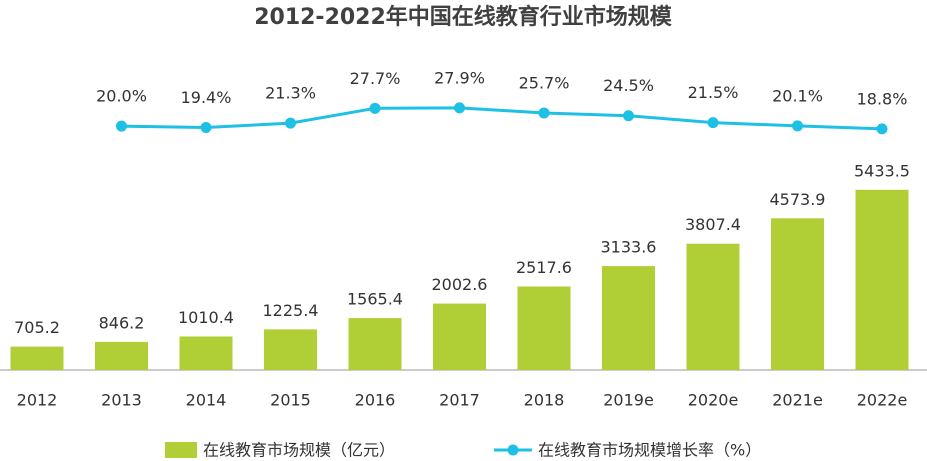 The image size is (927, 461). What do you see at coordinates (375, 400) in the screenshot?
I see `x-tick-label: 2016` at bounding box center [375, 400].